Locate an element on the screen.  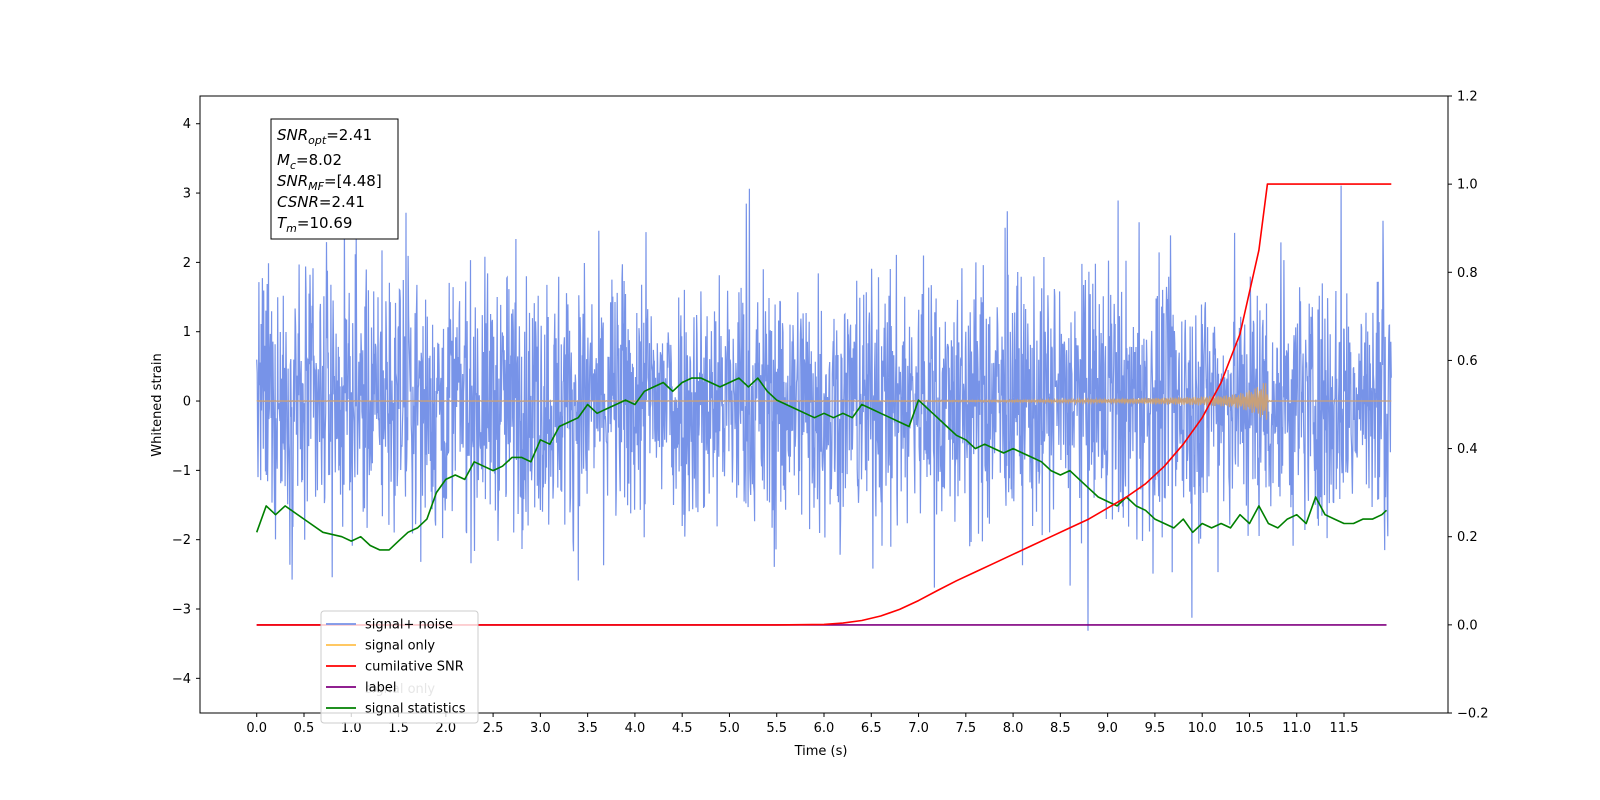
annotation-value: =10.69 is located at coordinates (325, 223).